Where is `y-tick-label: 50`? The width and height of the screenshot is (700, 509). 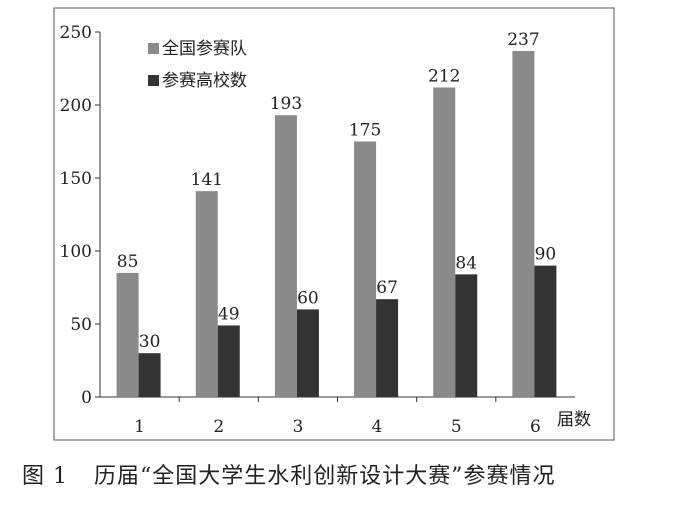
y-tick-label: 50 is located at coordinates (81, 325).